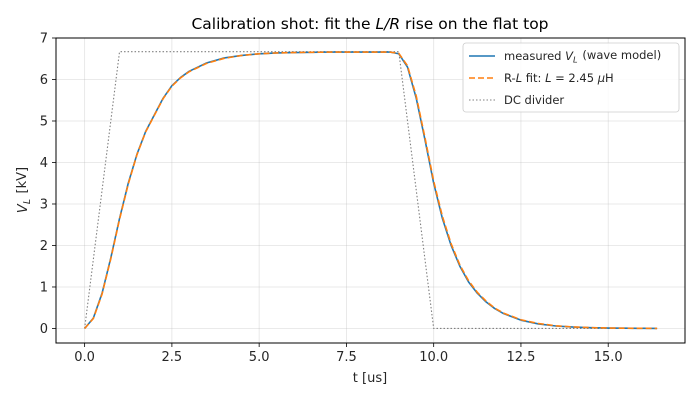 This screenshot has height=400, width=700. Describe the element at coordinates (582, 56) in the screenshot. I see `legend-label: measured VL (wave model)` at that location.